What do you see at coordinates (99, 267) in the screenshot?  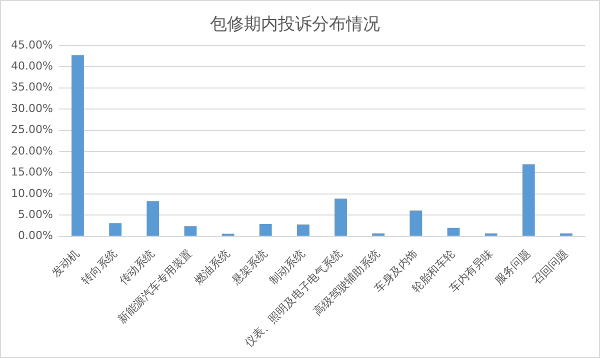 I see `x-tick-label: 转向系统` at bounding box center [99, 267].